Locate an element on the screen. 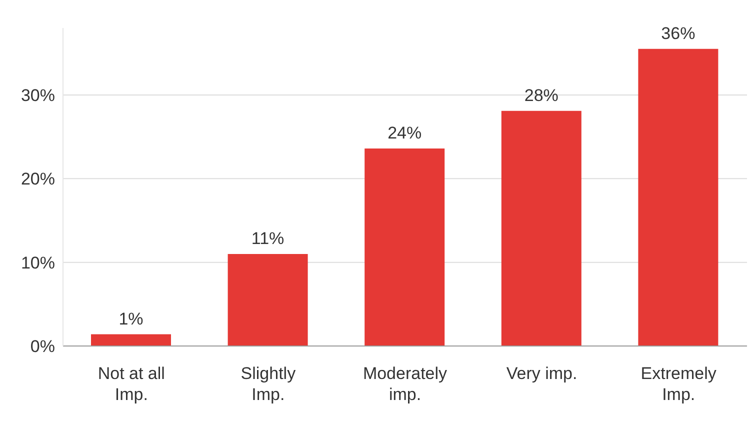  data-label: 28% is located at coordinates (541, 95).